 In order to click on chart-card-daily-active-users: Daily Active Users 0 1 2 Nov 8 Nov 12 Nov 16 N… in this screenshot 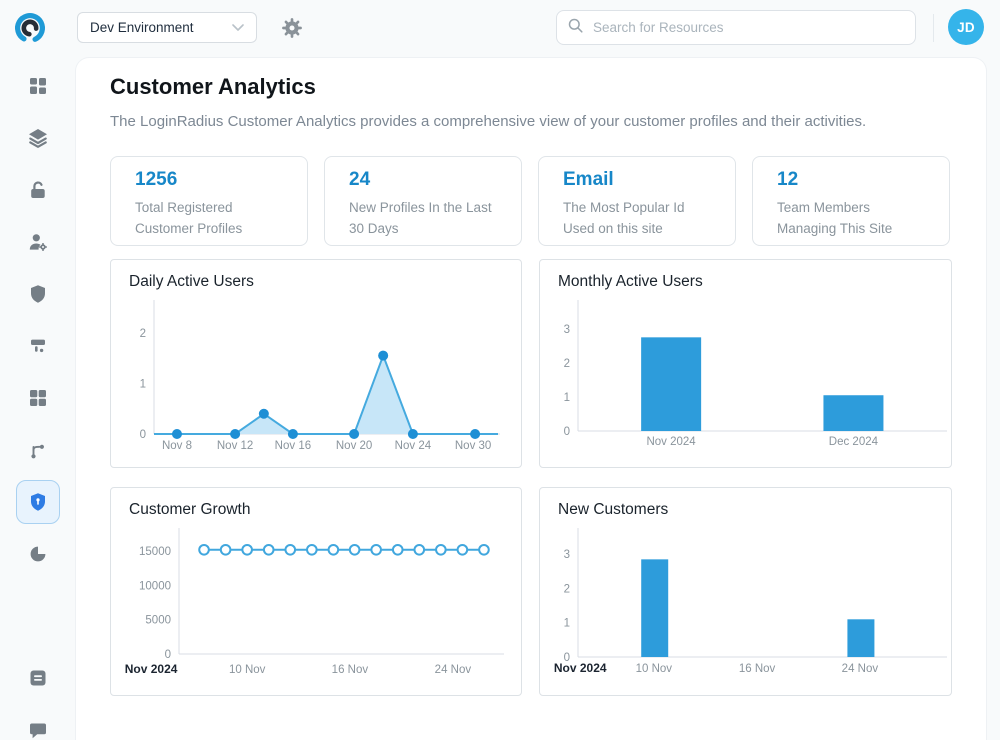, I will do `click(316, 363)`.